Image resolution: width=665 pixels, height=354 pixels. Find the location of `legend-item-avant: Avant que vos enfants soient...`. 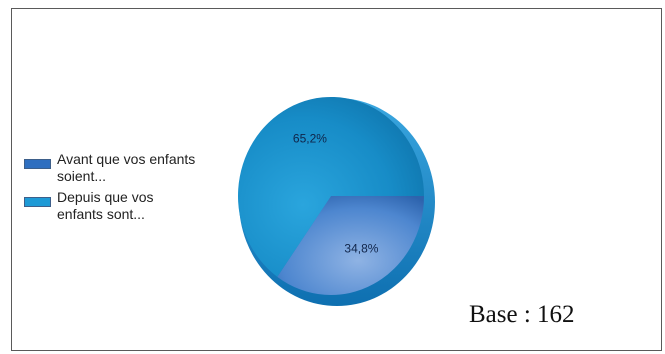

legend-item-avant: Avant que vos enfants soient... is located at coordinates (124, 168).